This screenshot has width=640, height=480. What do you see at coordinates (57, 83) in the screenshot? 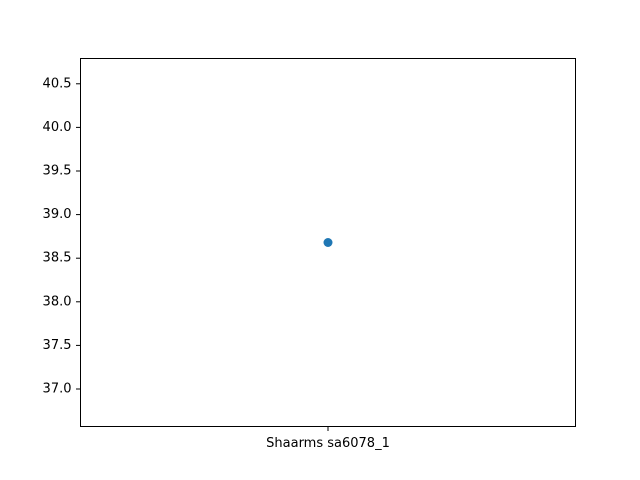
I see `y-tick-label: 40.5` at bounding box center [57, 83].